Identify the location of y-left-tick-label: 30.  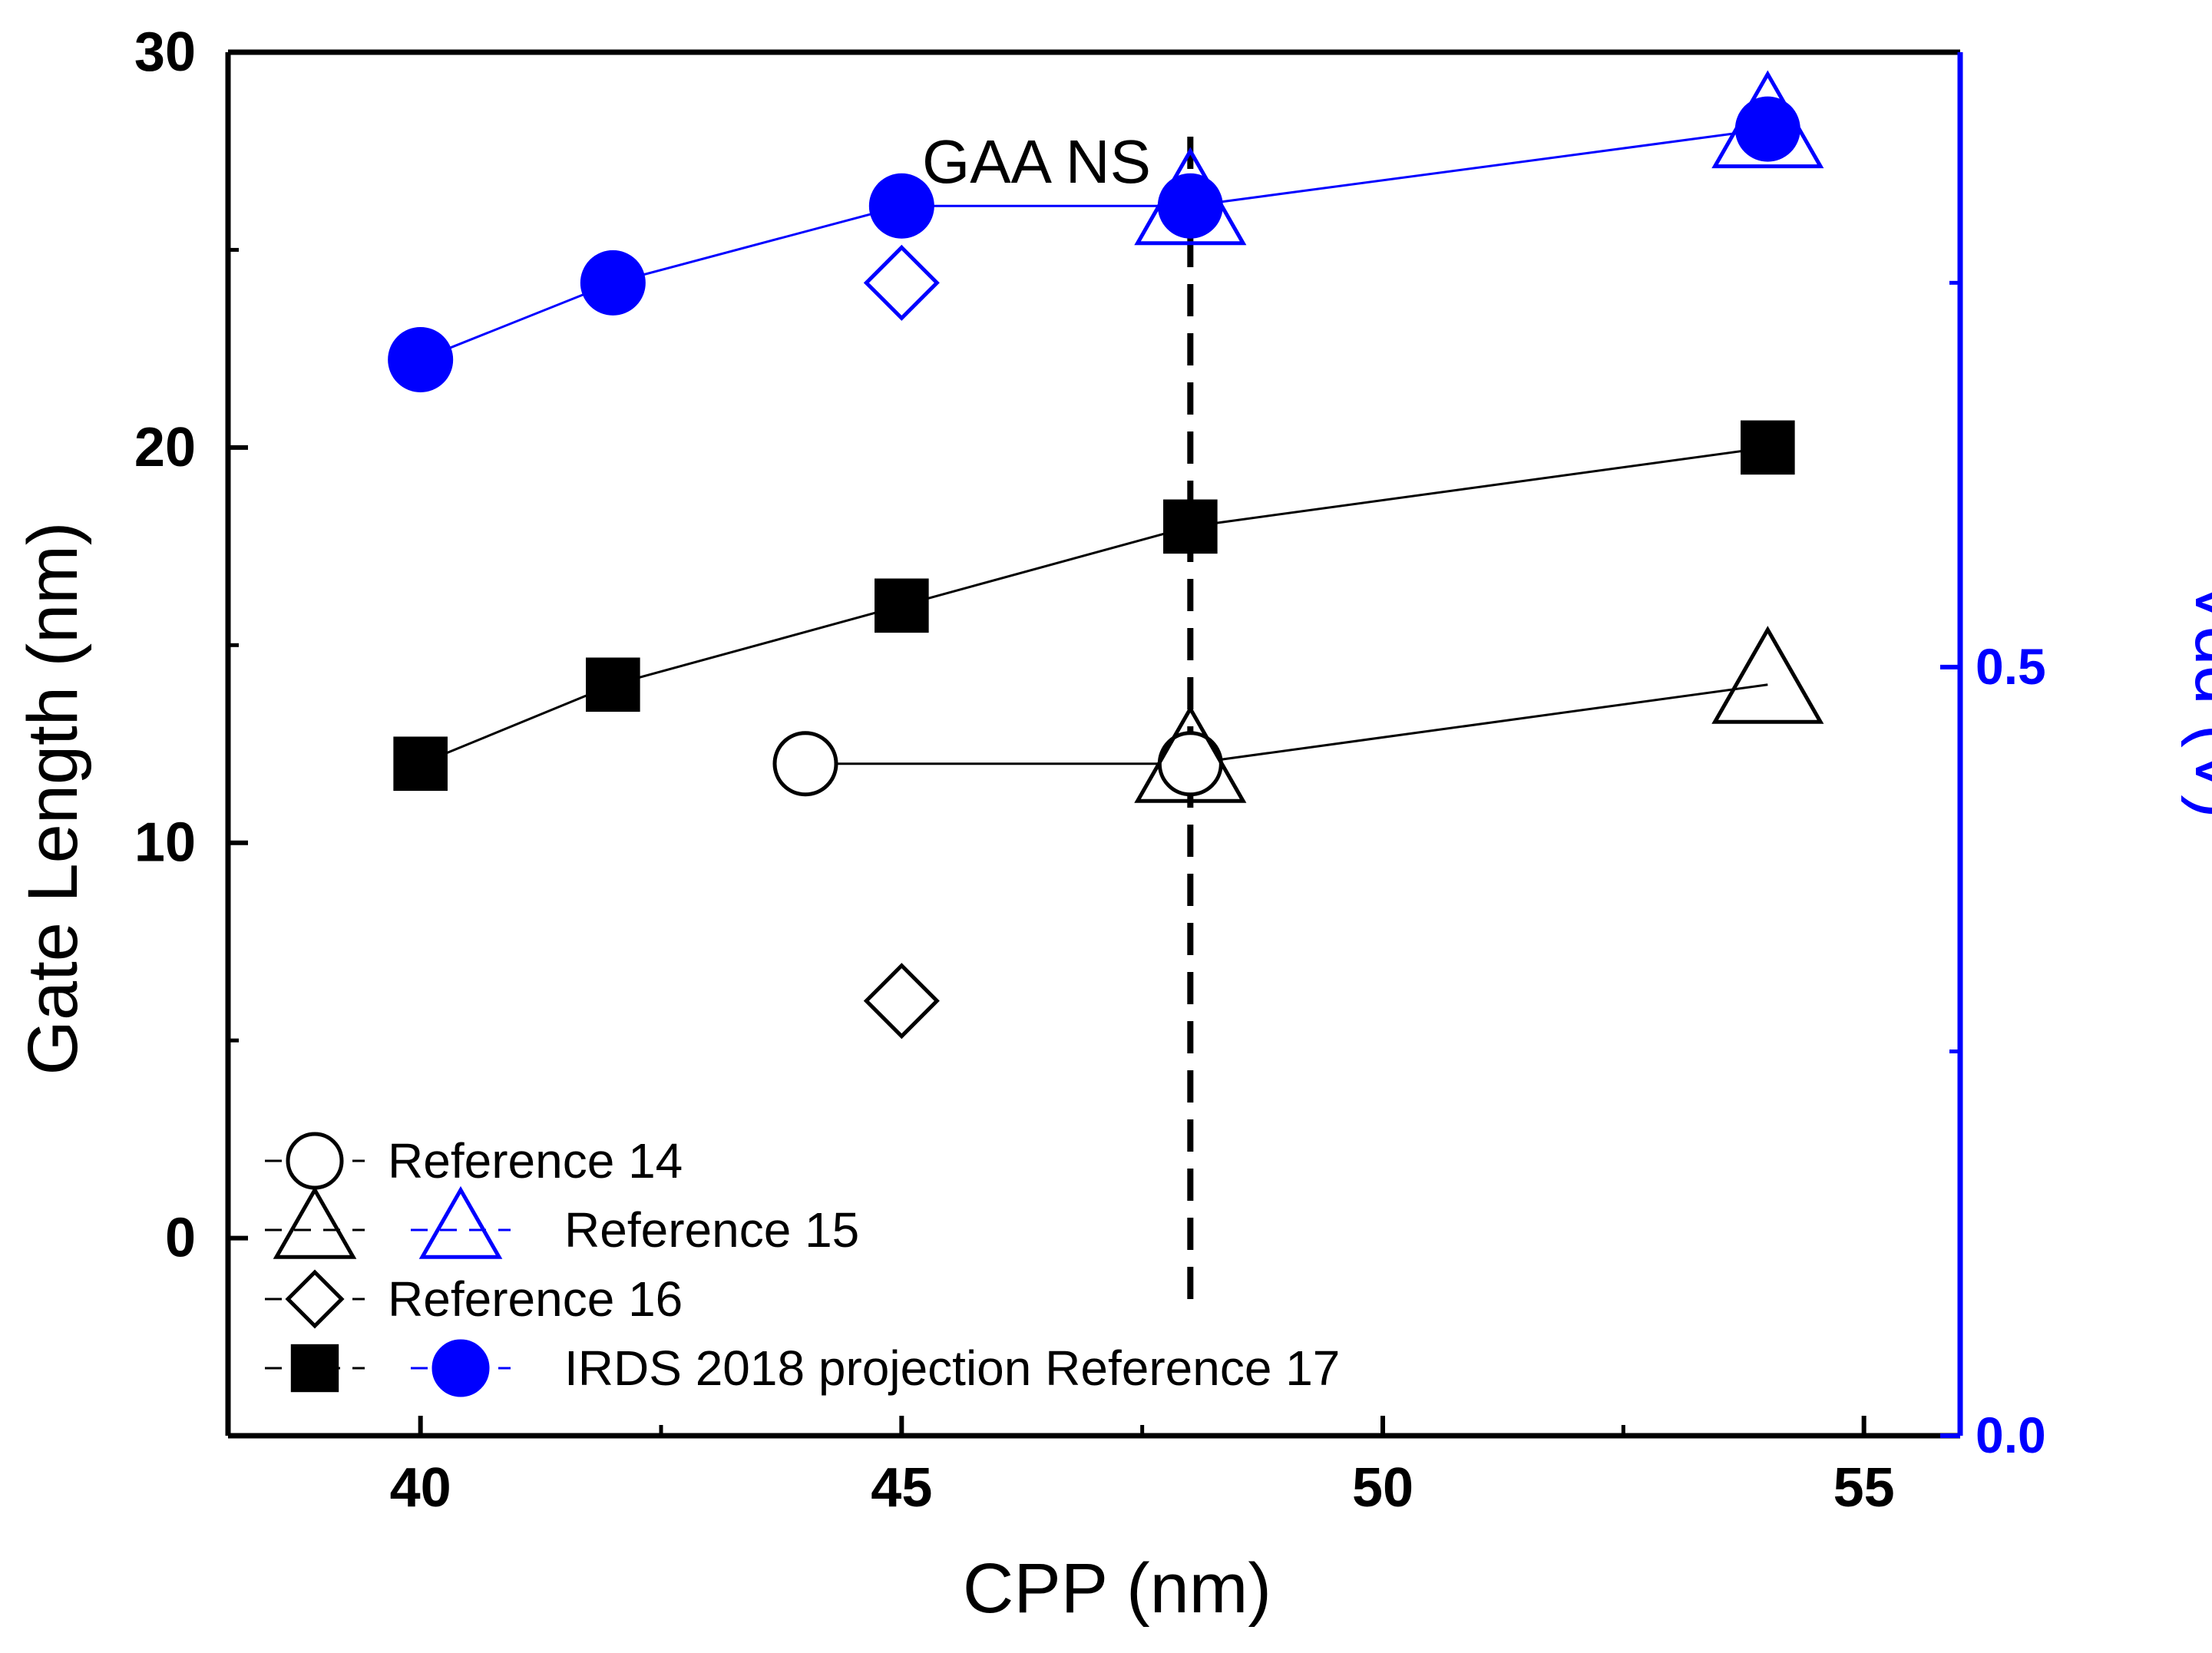
(165, 52).